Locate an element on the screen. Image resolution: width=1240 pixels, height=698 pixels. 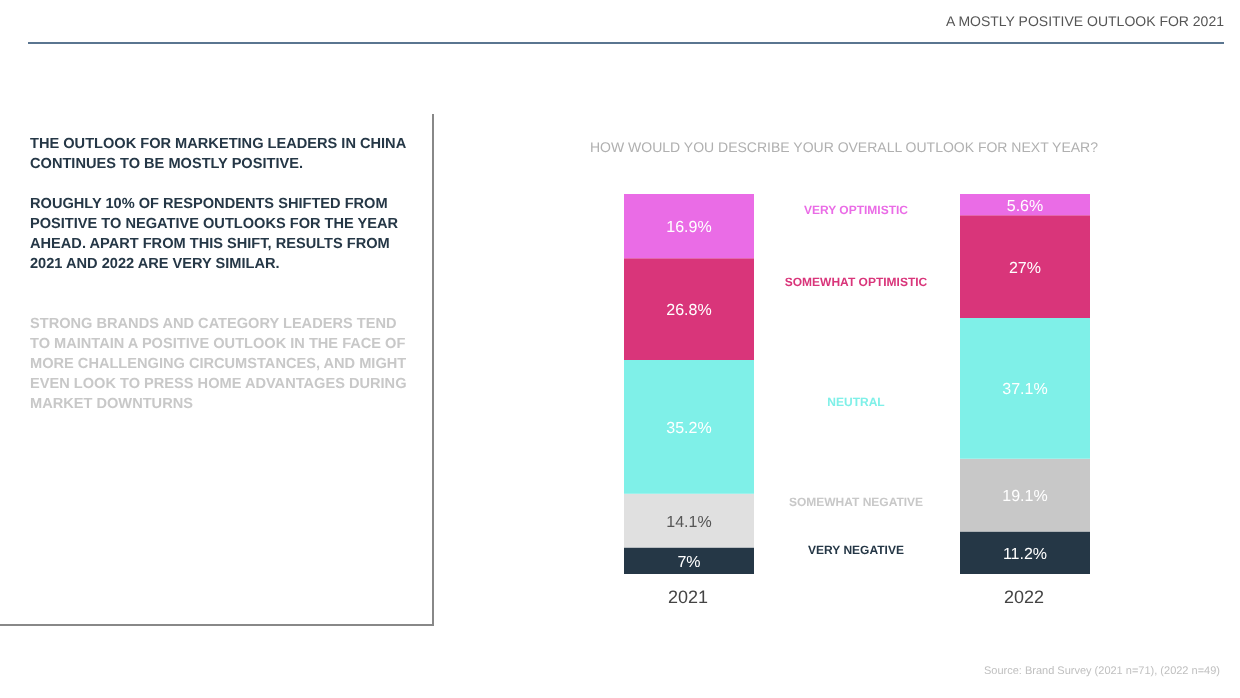
data-label: 26.8% is located at coordinates (689, 310).